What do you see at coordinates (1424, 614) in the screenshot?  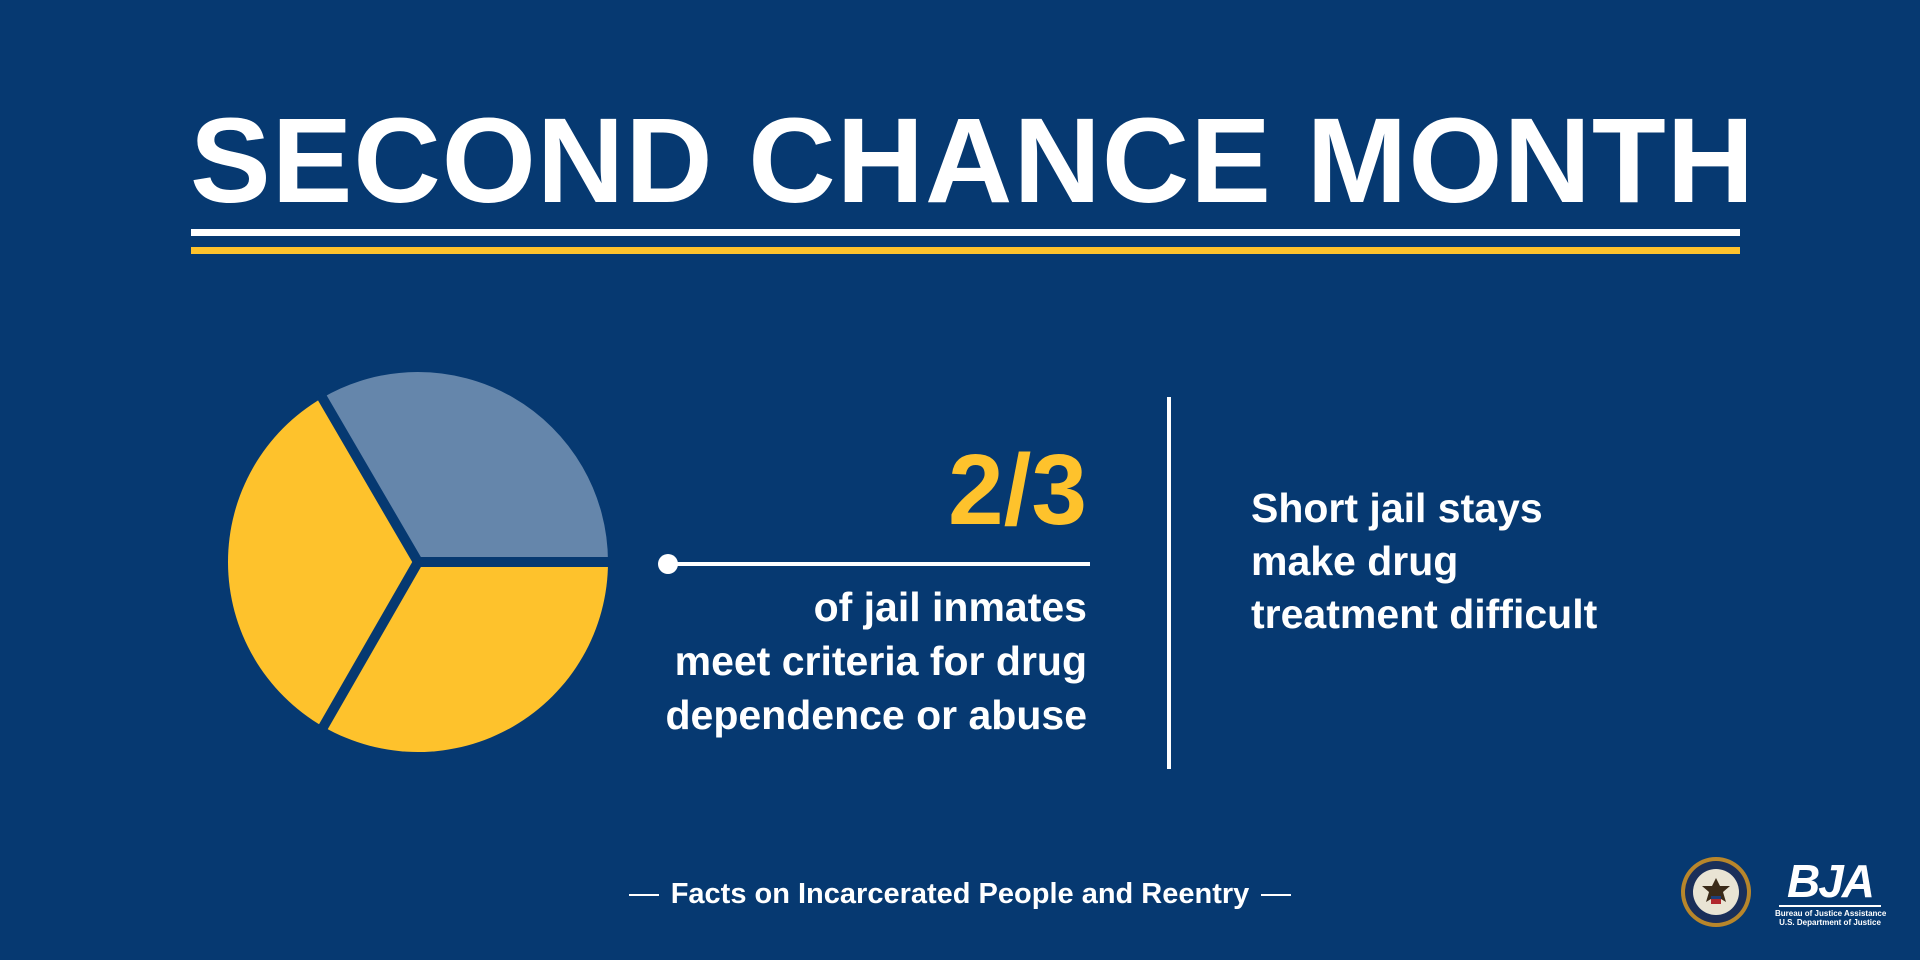 I see `side-note-line-3: treatment difficult` at bounding box center [1424, 614].